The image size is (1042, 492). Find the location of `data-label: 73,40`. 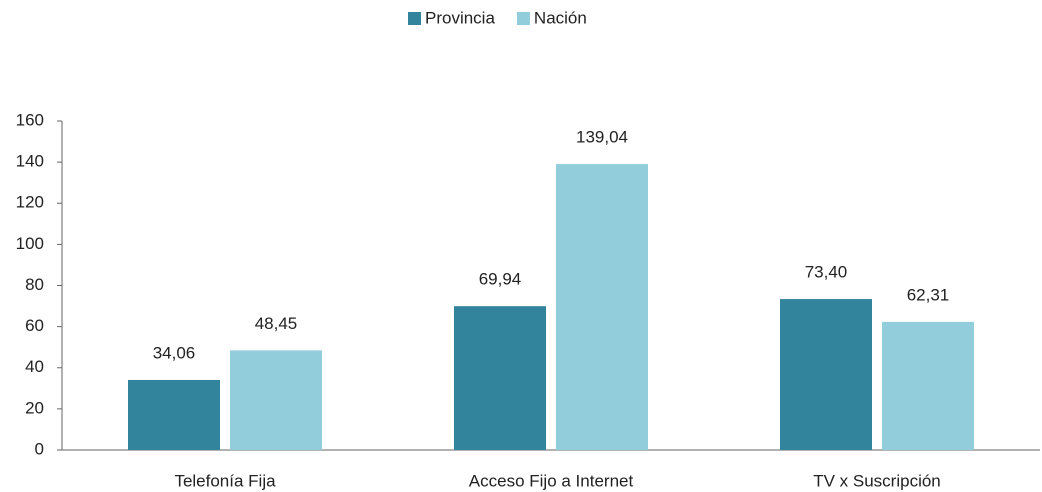

data-label: 73,40 is located at coordinates (826, 272).